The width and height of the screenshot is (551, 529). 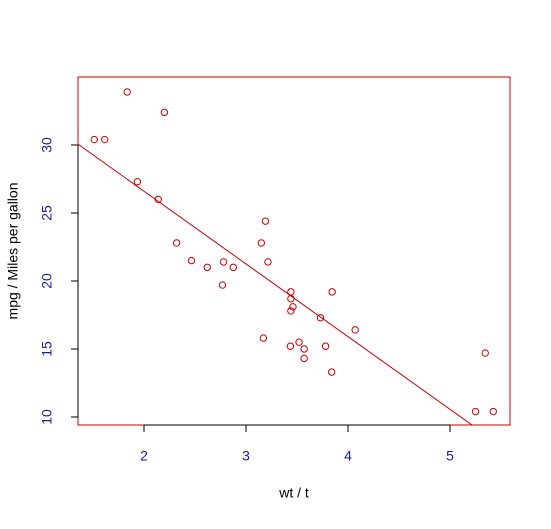 What do you see at coordinates (348, 456) in the screenshot?
I see `x-tick-label: 4` at bounding box center [348, 456].